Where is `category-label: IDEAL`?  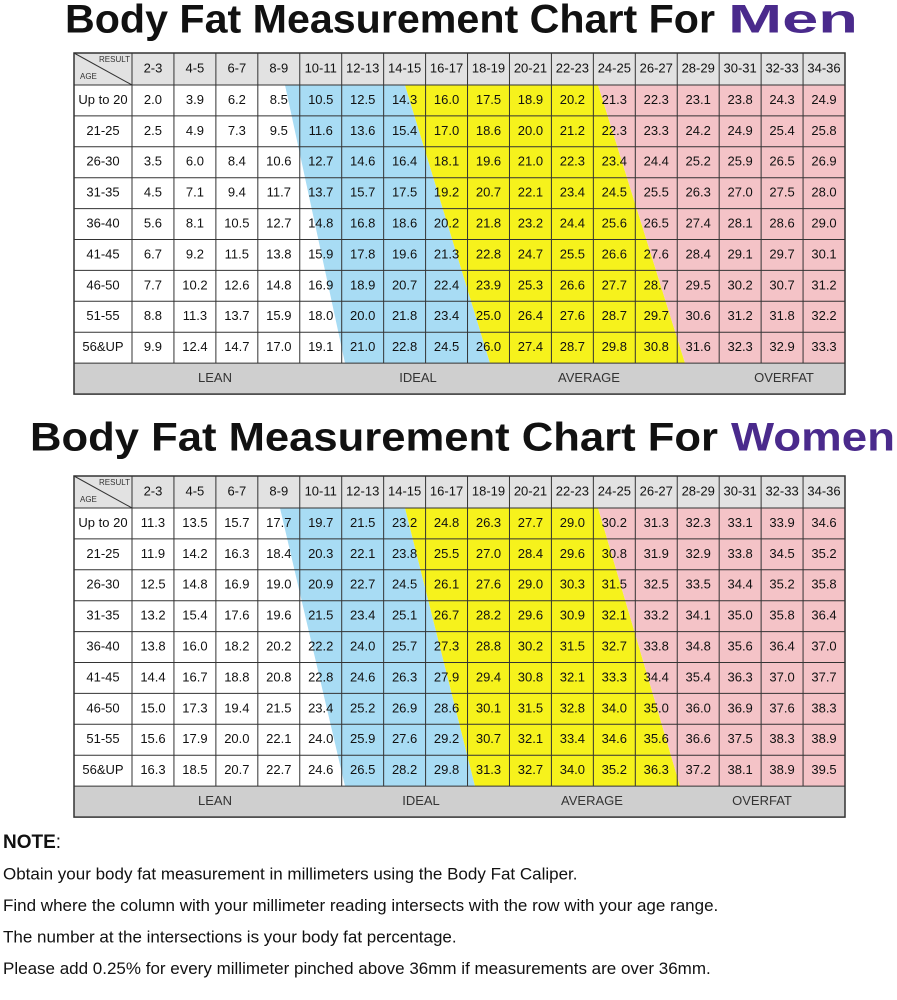 category-label: IDEAL is located at coordinates (418, 377).